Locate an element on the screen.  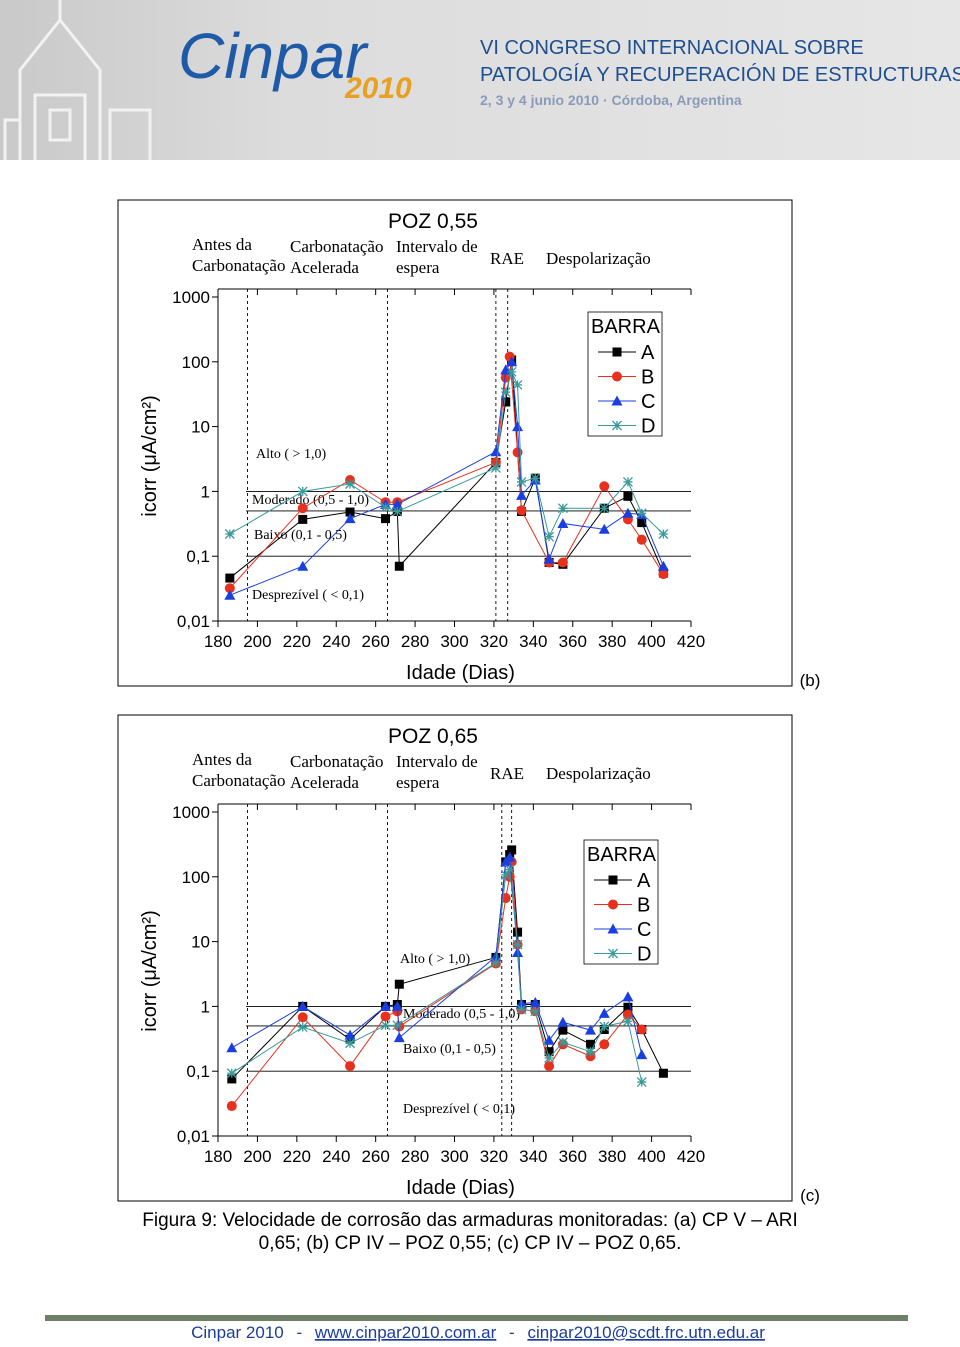
footer-website: www.cinpar2010.com.ar is located at coordinates (405, 1332).